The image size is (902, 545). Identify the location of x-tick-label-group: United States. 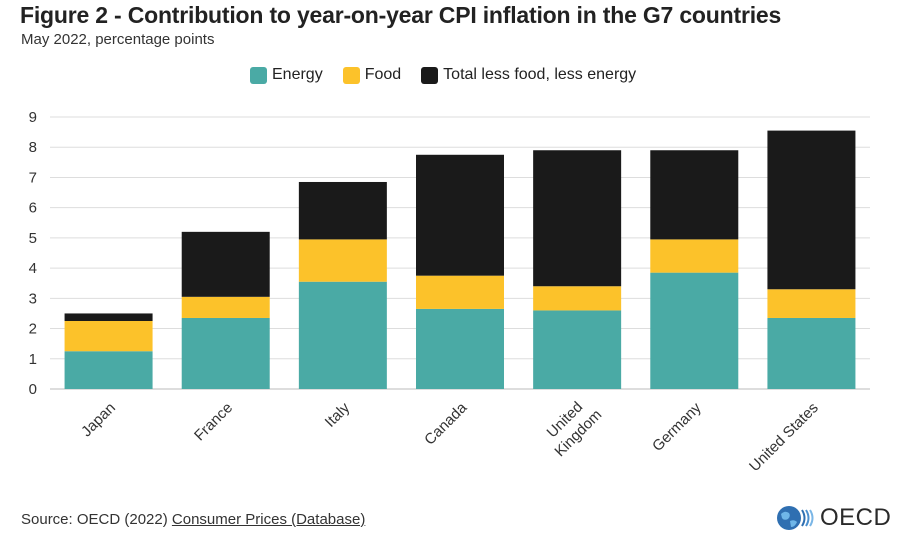
(784, 437).